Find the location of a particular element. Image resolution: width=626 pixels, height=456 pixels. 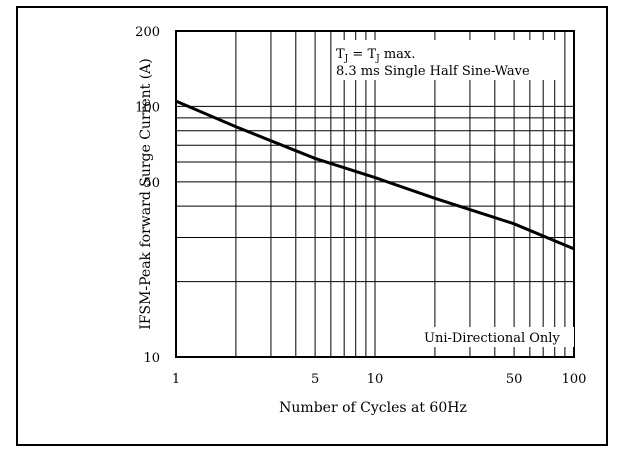

tj-main: T is located at coordinates (340, 54).